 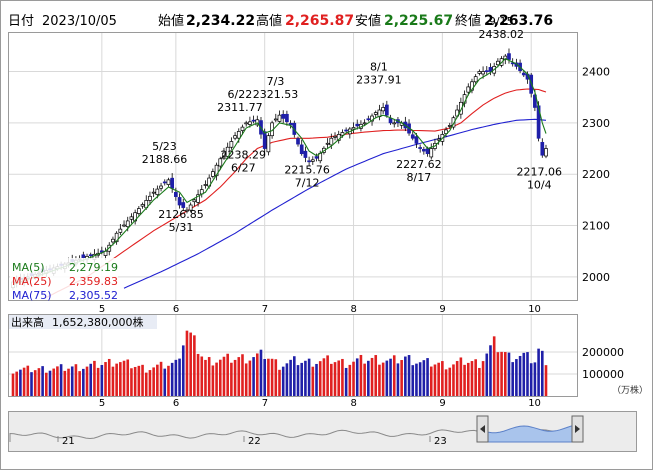 I want to click on volume-month-label: 5, so click(x=102, y=403).